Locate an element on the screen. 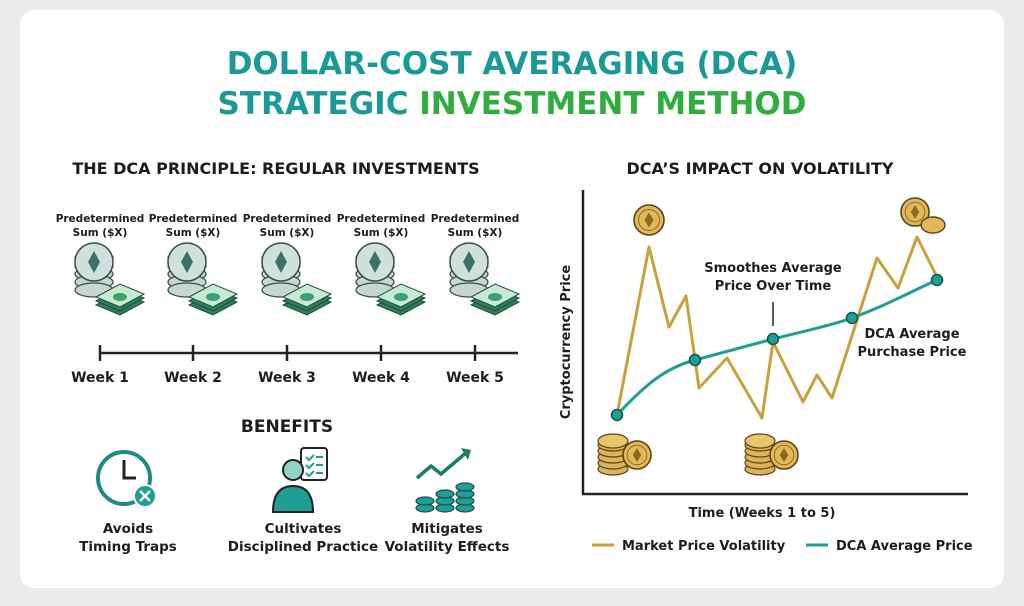  week-label: Week 4 is located at coordinates (381, 378).